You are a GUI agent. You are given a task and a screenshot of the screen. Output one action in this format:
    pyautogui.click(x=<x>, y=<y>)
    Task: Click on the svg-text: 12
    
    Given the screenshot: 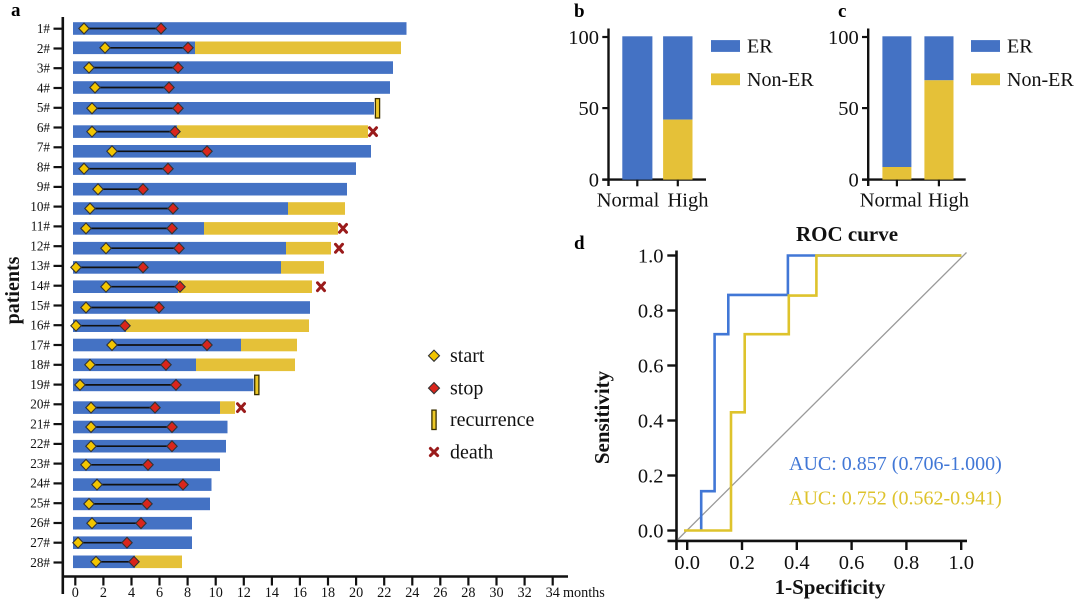 What is the action you would take?
    pyautogui.click(x=244, y=593)
    